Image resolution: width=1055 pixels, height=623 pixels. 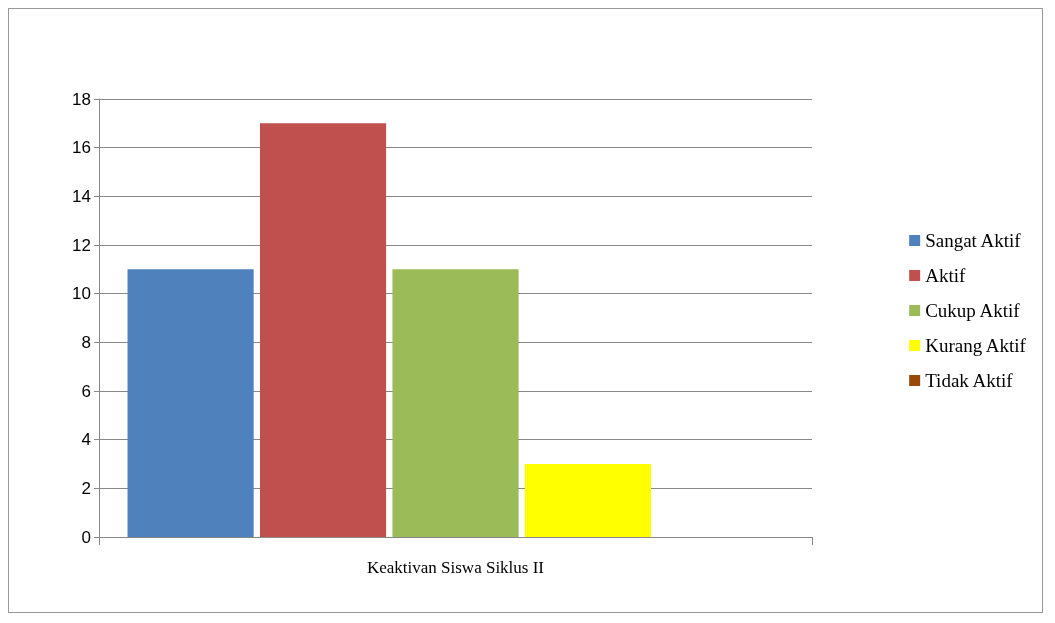 I want to click on legend-label: Cukup Aktif, so click(x=973, y=310).